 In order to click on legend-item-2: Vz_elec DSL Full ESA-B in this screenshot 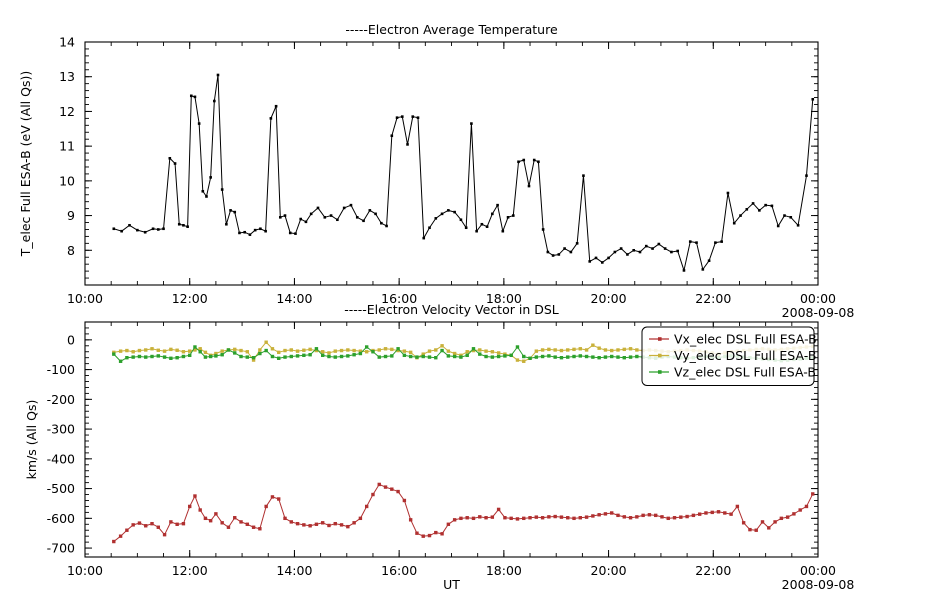, I will do `click(732, 372)`.